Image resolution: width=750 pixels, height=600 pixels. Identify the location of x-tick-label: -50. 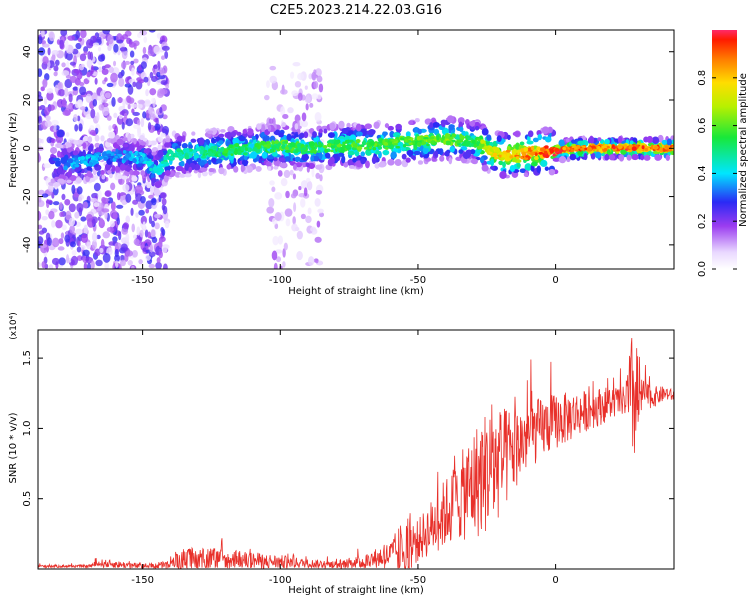
(418, 580).